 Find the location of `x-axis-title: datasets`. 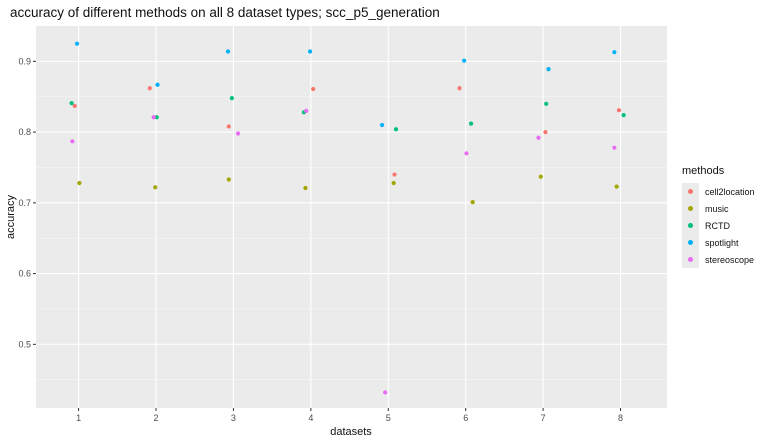

x-axis-title: datasets is located at coordinates (351, 432).